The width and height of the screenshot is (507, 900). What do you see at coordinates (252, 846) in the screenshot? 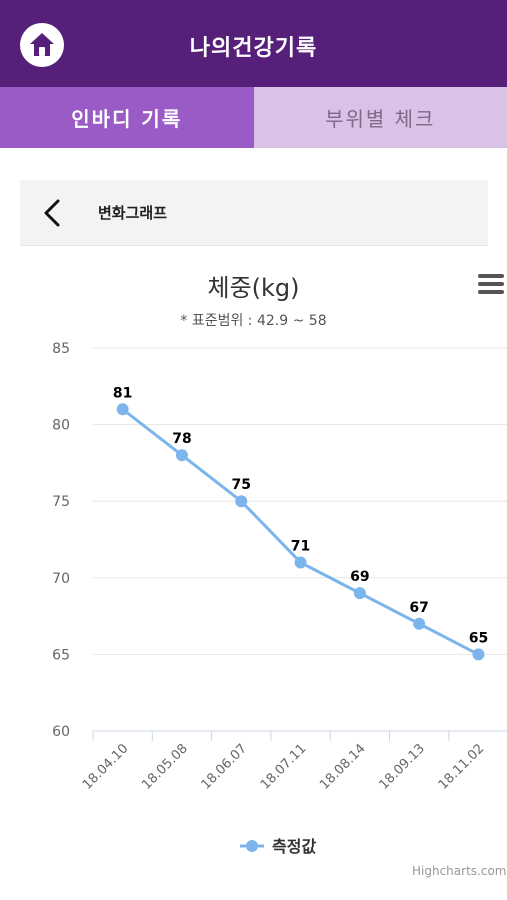
I see `legend-marker` at bounding box center [252, 846].